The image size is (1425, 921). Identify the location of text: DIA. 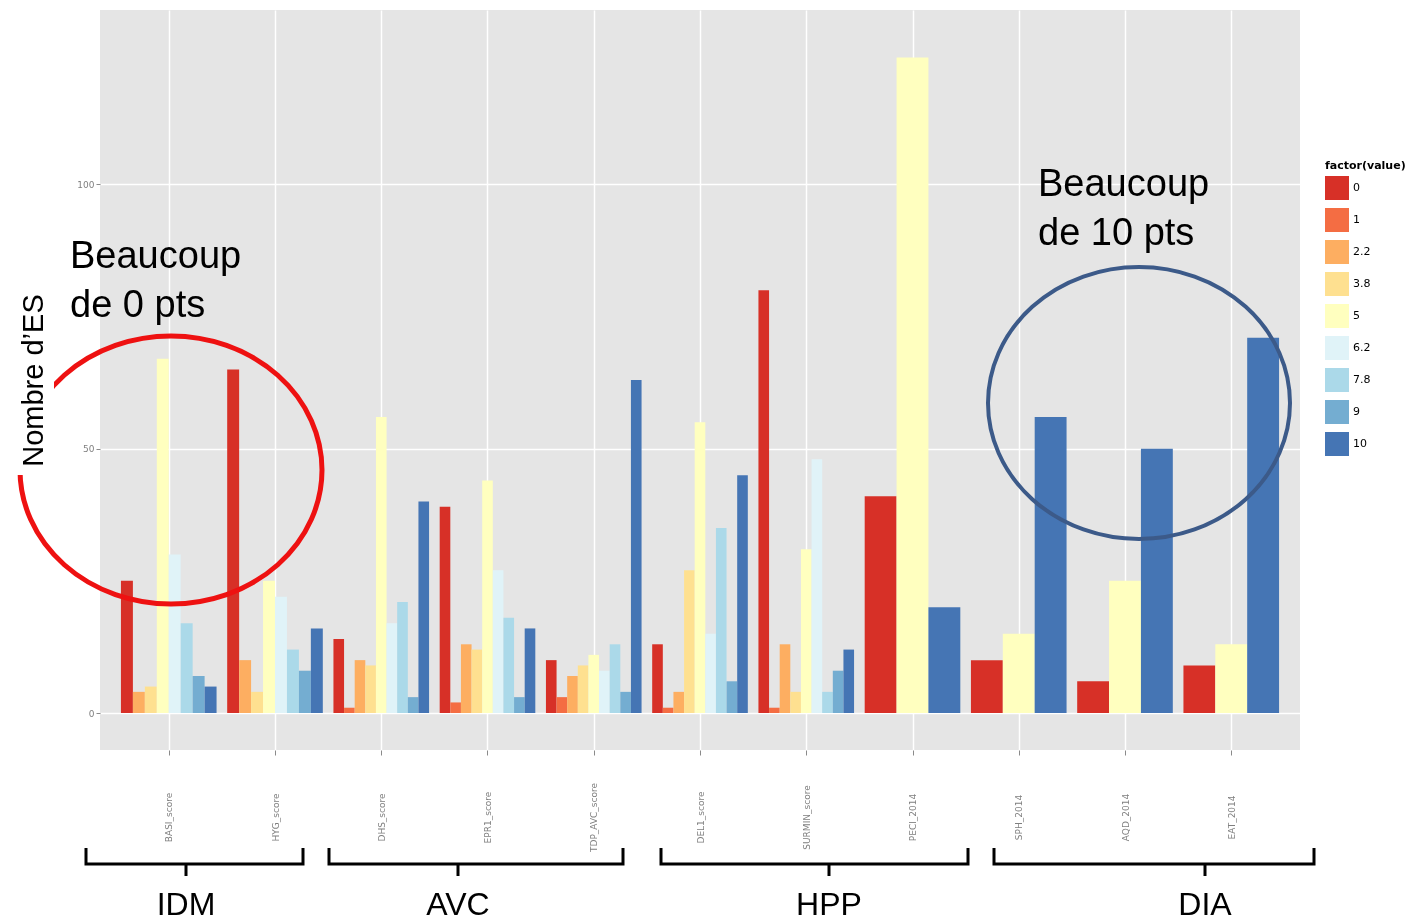
(1205, 903).